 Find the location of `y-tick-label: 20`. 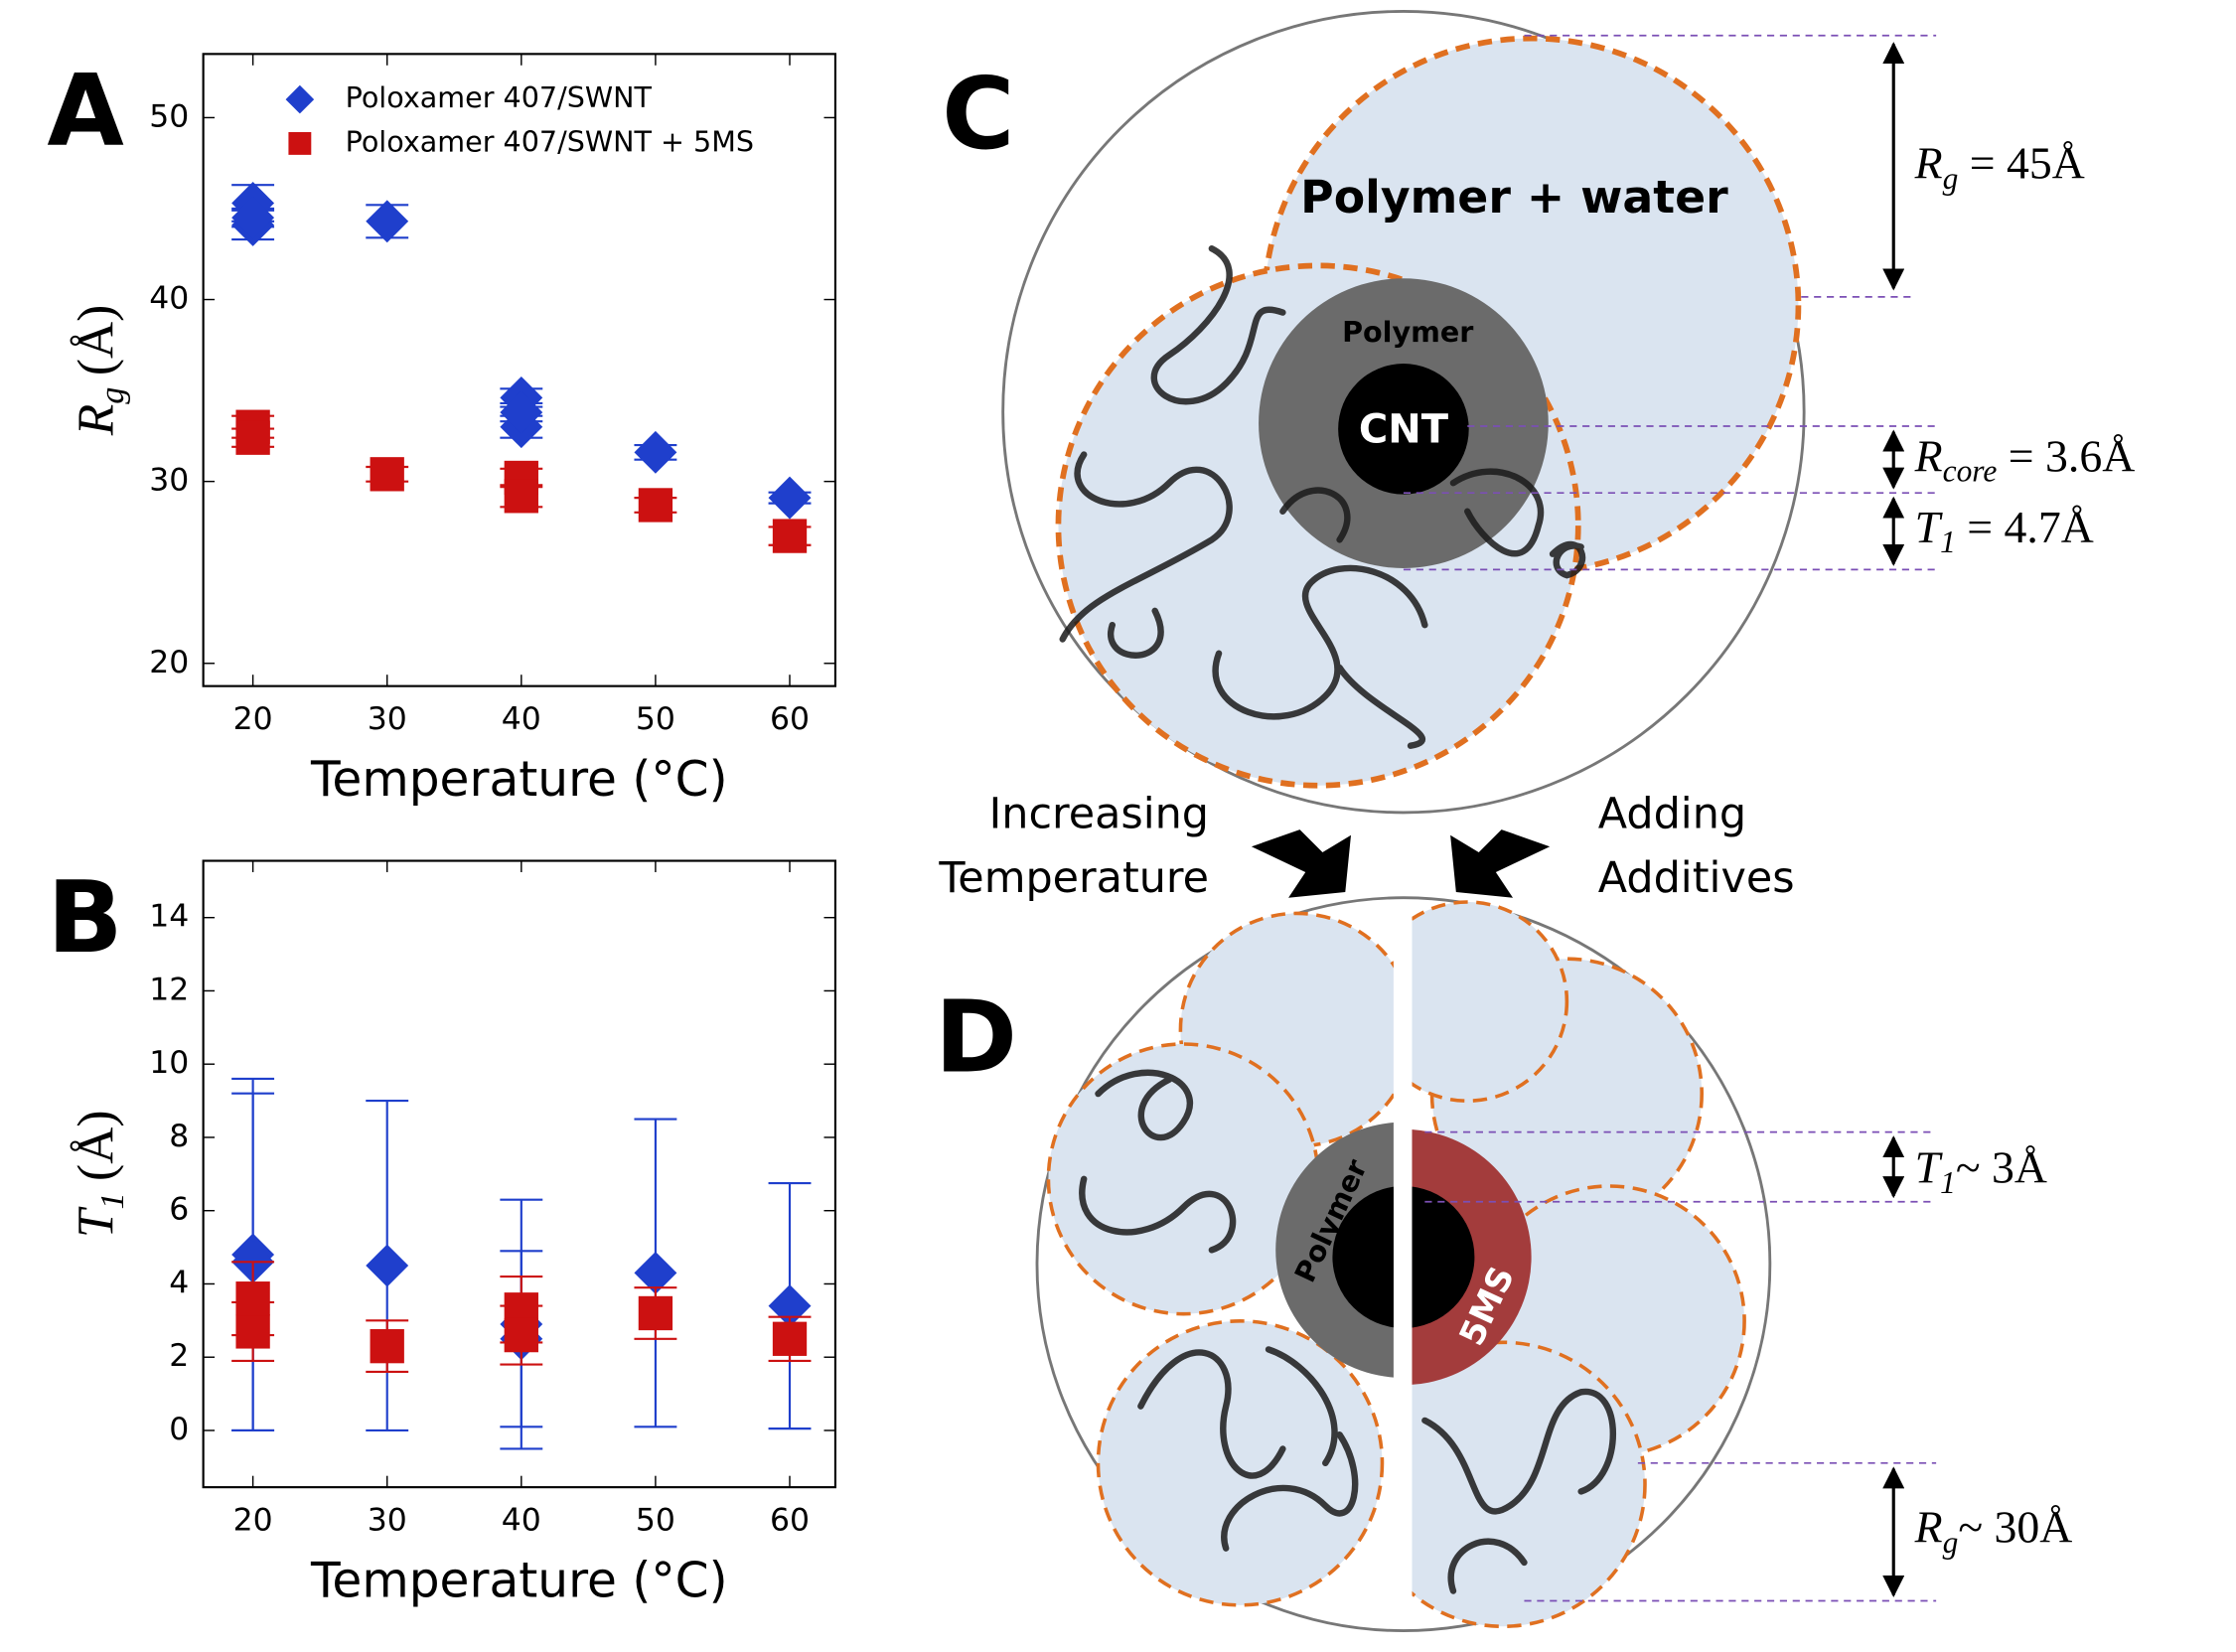

y-tick-label: 20 is located at coordinates (169, 662).